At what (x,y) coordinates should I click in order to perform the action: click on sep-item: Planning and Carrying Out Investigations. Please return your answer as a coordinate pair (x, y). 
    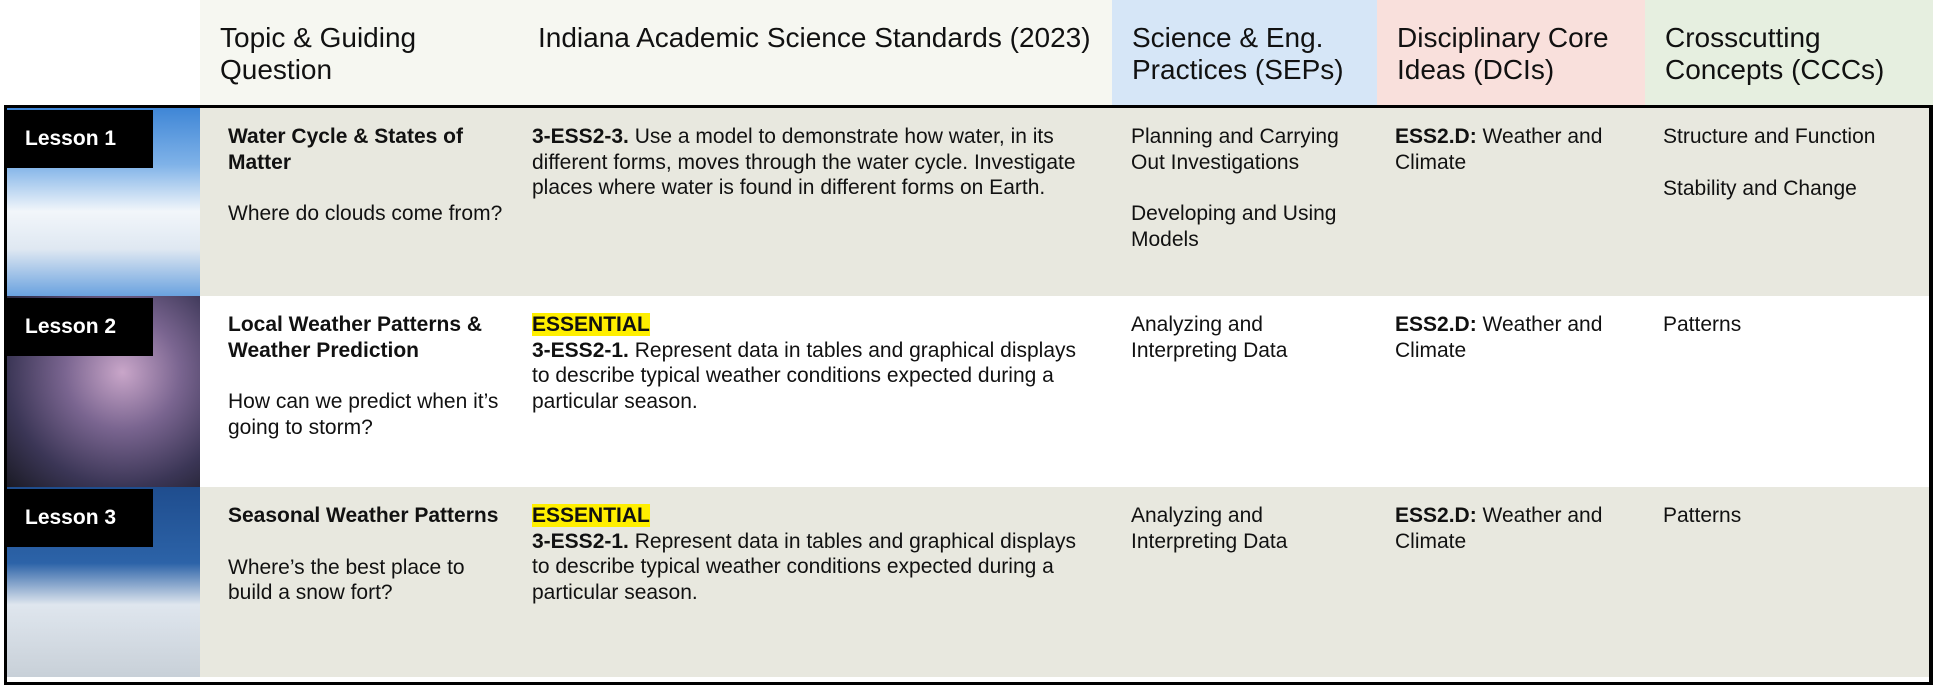
    Looking at the image, I should click on (1235, 149).